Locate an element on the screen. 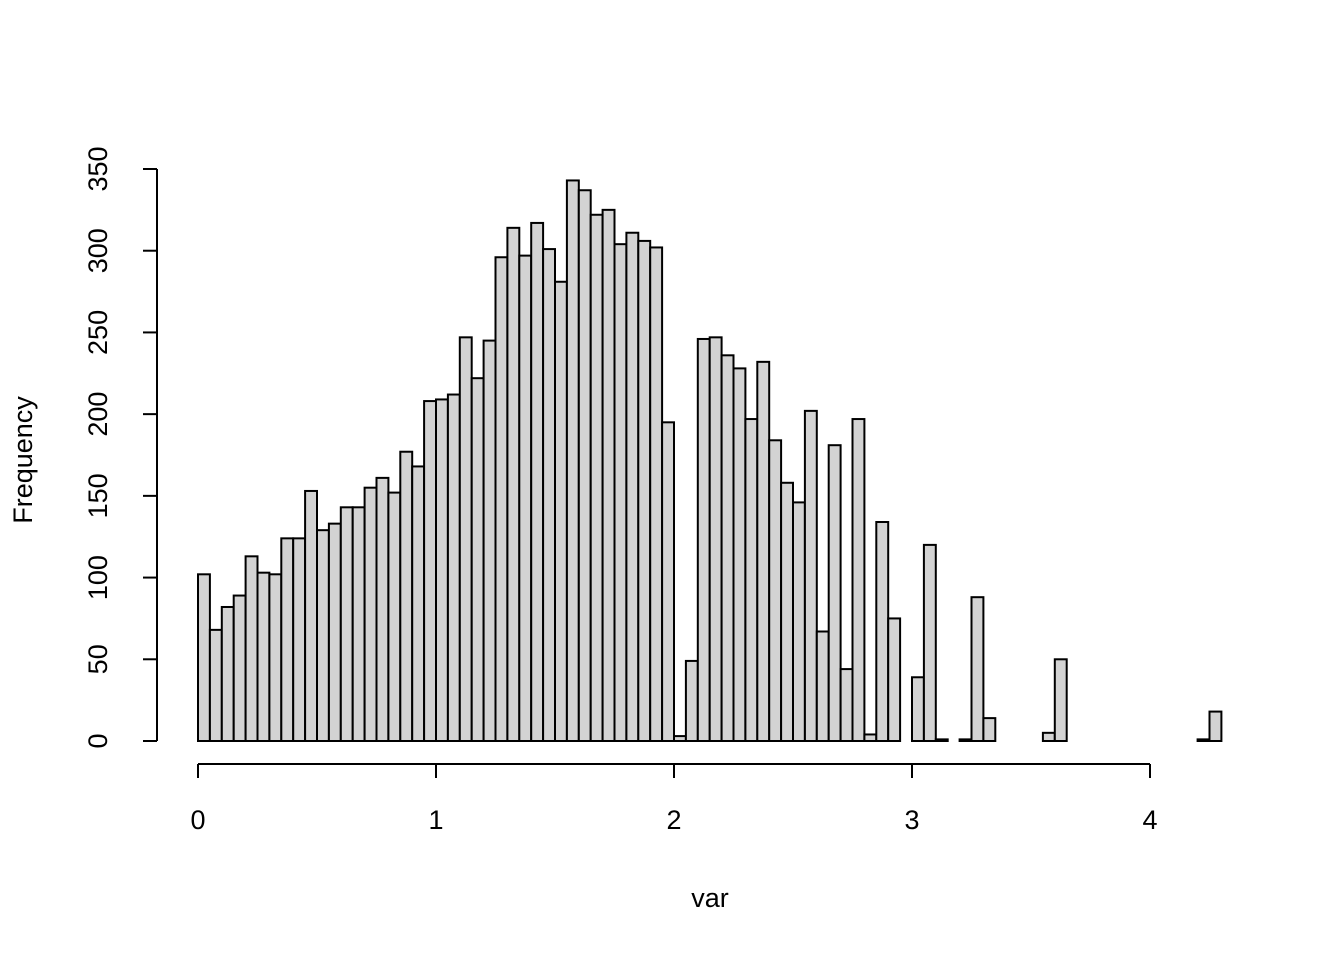  y-tick-label: 0 is located at coordinates (98, 740).